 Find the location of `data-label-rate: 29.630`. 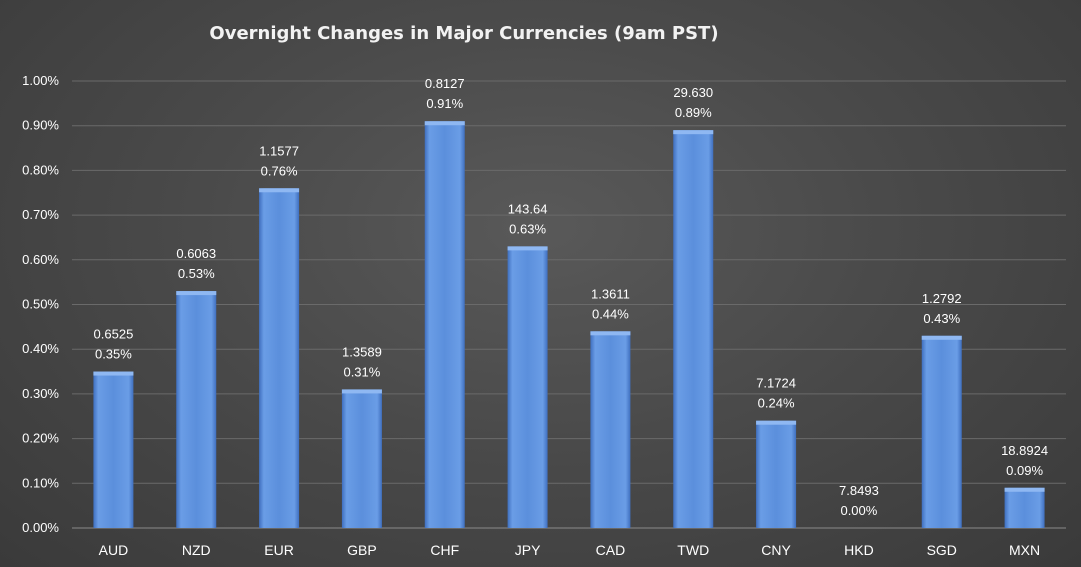

data-label-rate: 29.630 is located at coordinates (693, 92).